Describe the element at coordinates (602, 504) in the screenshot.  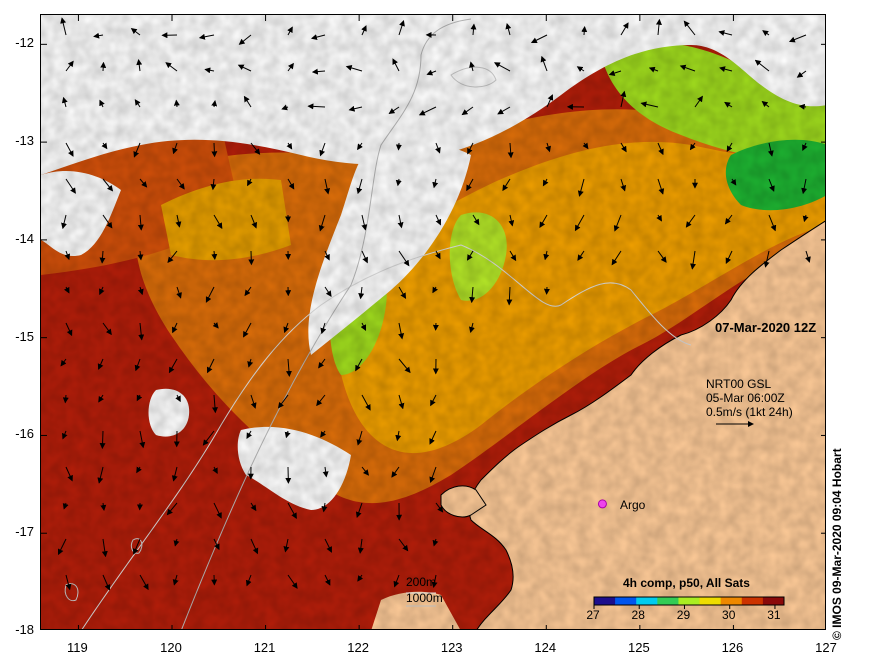
I see `argo-float-marker` at that location.